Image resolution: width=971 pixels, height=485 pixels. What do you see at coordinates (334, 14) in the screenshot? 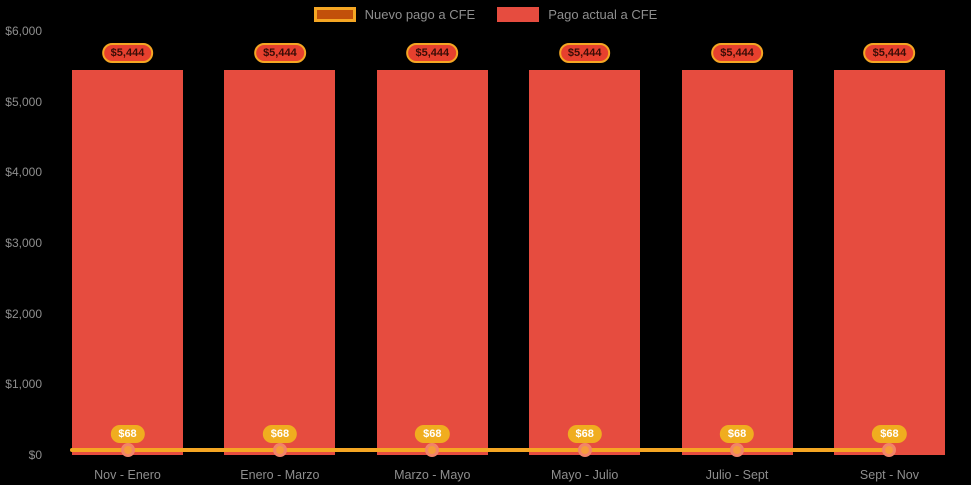
I see `legend-swatch-nuevo-pago-icon` at bounding box center [334, 14].